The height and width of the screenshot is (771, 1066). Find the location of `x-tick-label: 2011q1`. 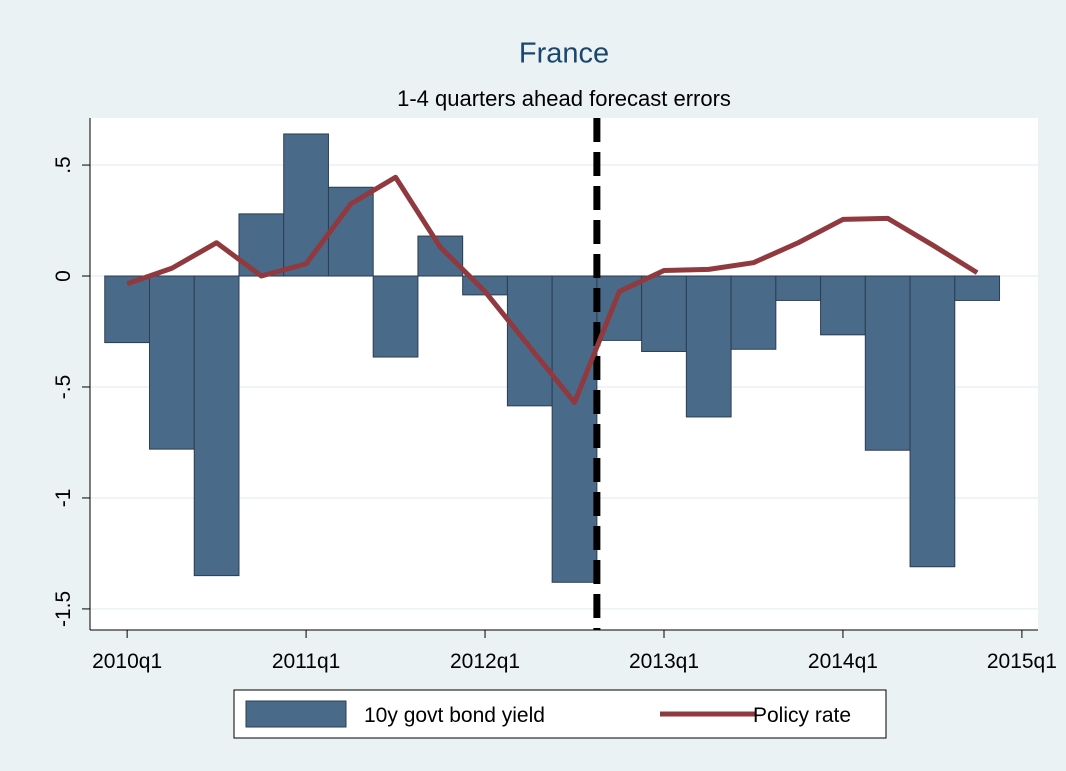

x-tick-label: 2011q1 is located at coordinates (306, 661).